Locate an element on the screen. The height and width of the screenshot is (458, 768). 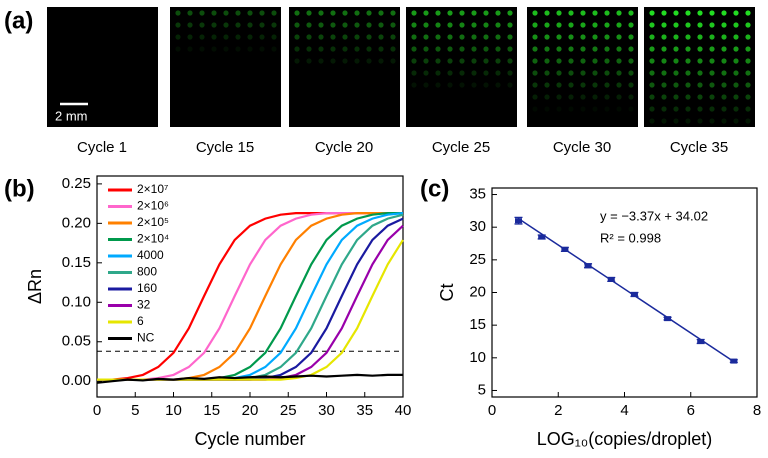
x-tick-label: 20 is located at coordinates (250, 410).